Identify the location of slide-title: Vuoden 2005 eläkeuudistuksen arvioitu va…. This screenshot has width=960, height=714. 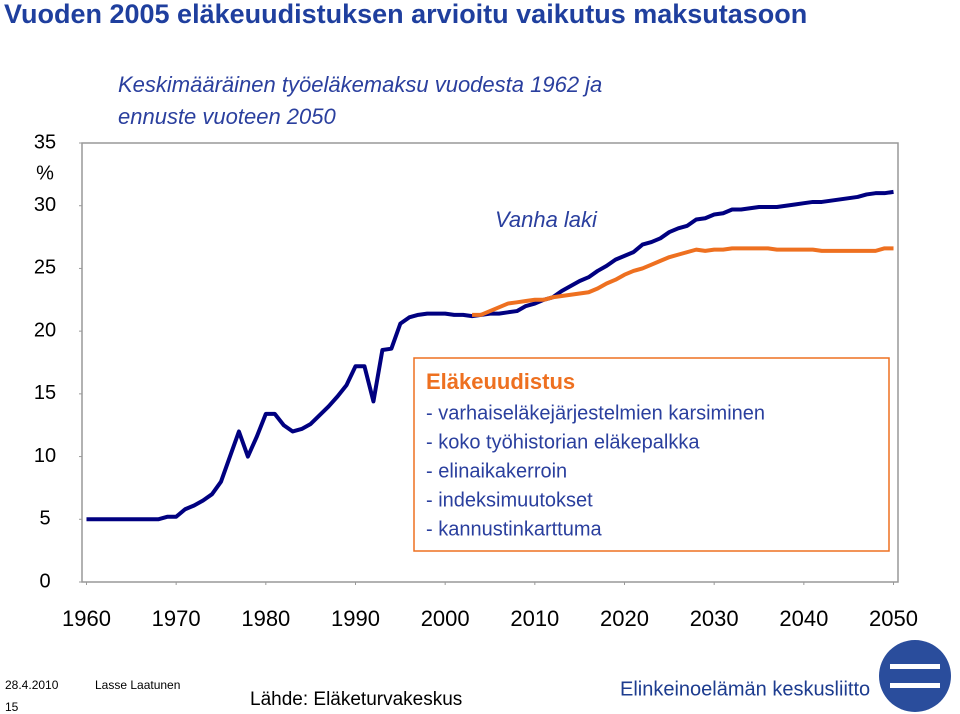
(405, 14).